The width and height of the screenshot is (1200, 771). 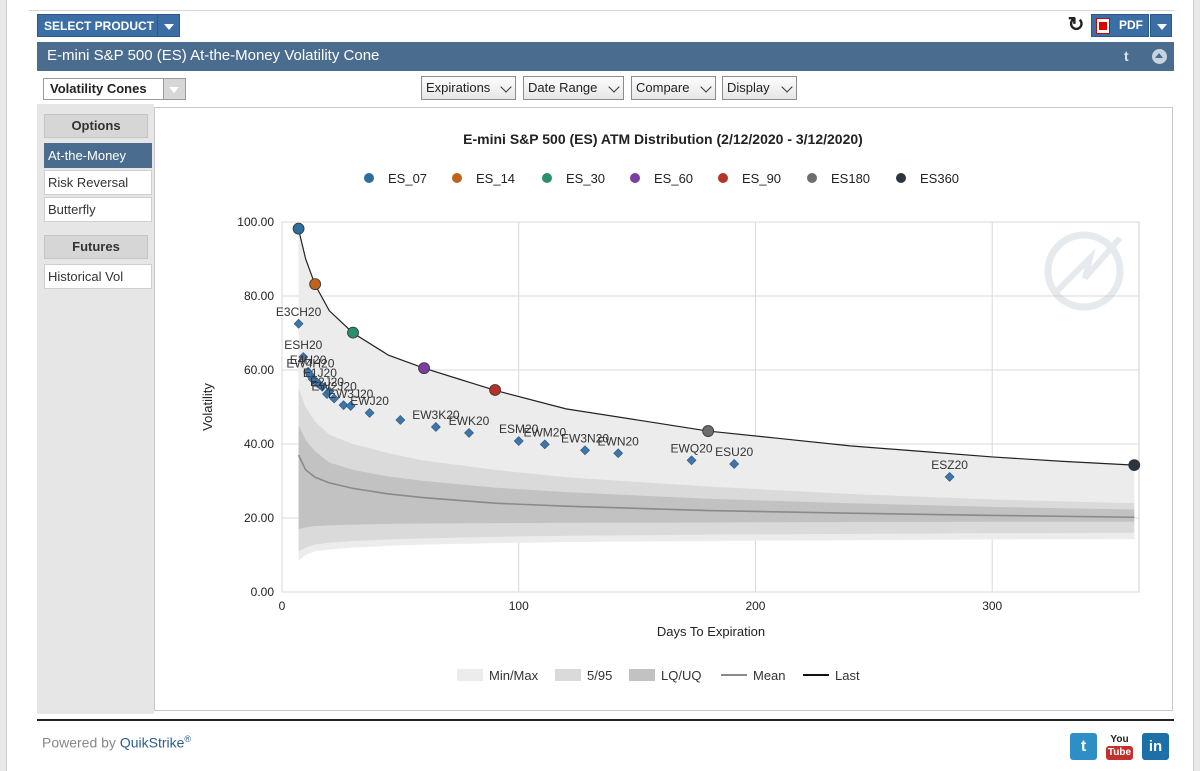 What do you see at coordinates (259, 518) in the screenshot?
I see `y-tick-label: 20.00` at bounding box center [259, 518].